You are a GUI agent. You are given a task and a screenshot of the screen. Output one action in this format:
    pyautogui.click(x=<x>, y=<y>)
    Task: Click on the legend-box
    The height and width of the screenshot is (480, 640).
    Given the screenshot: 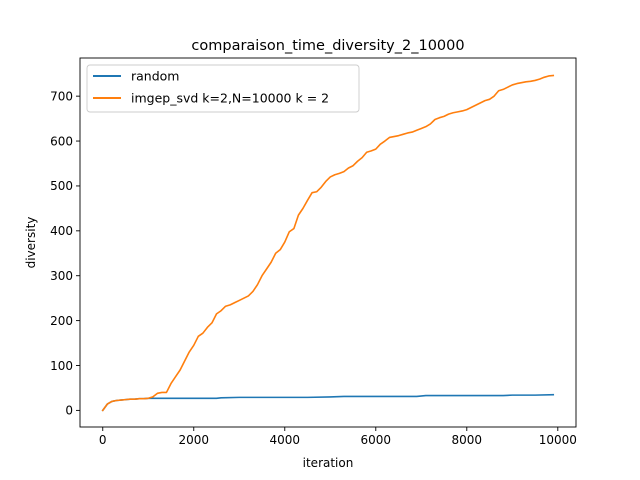 What is the action you would take?
    pyautogui.click(x=223, y=88)
    